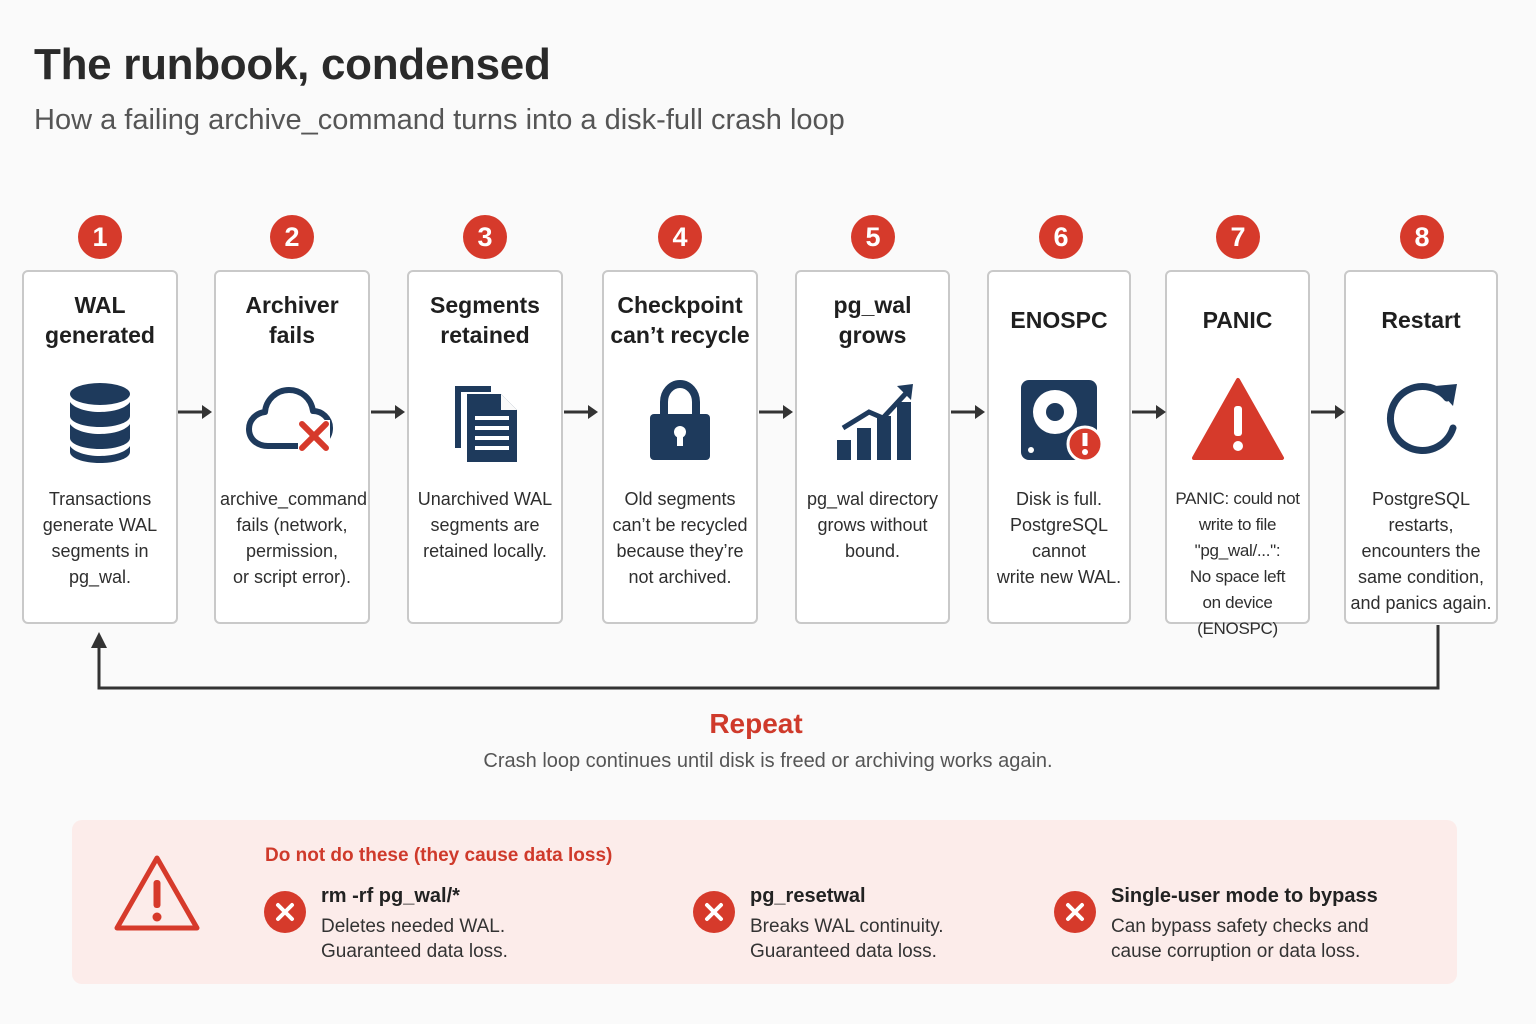 This screenshot has height=1024, width=1536. What do you see at coordinates (1059, 320) in the screenshot?
I see `step-title: ENOSPC` at bounding box center [1059, 320].